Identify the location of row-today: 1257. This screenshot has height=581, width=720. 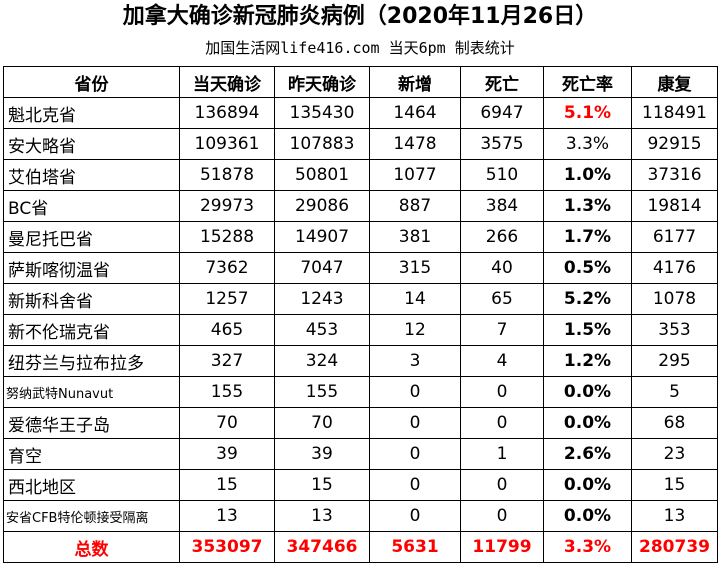
(227, 299).